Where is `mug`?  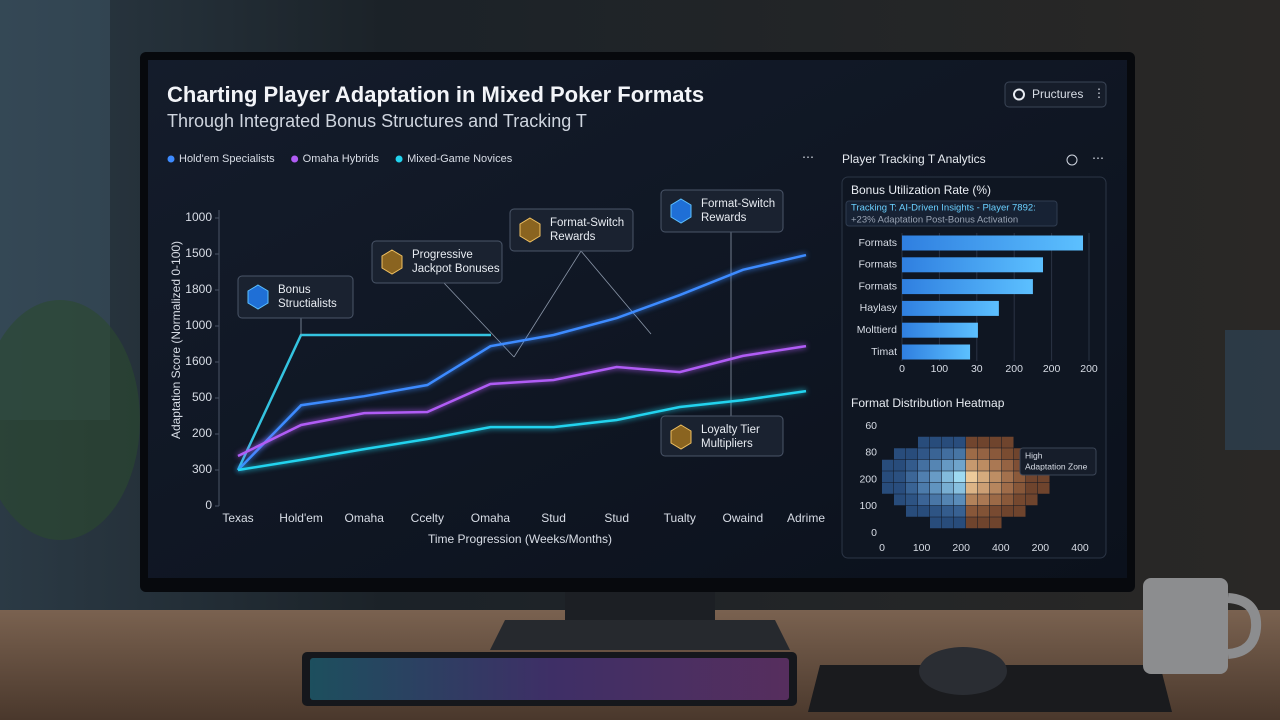
mug is located at coordinates (1185, 626).